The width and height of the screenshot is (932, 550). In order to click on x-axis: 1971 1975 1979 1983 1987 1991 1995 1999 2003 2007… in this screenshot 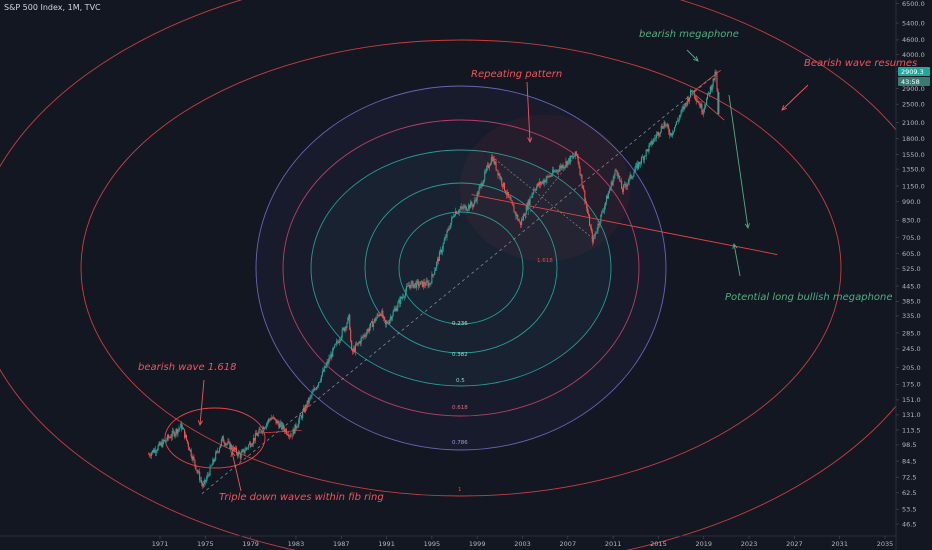, I will do `click(448, 541)`.